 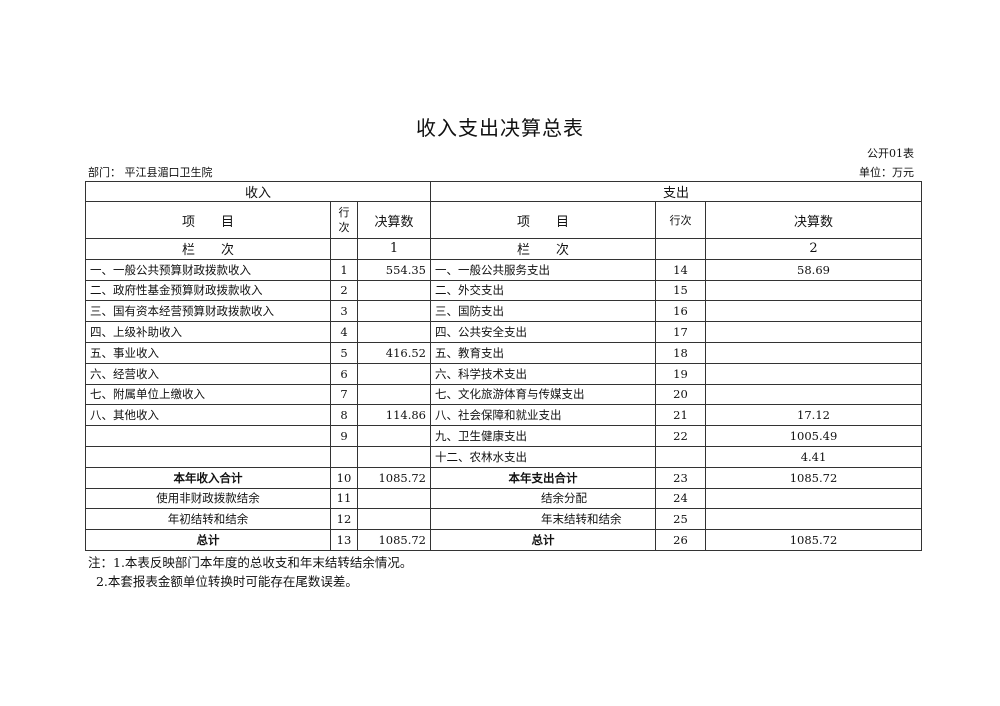 I want to click on table-row: 总计 13 1085.72 总计 26 1085.72, so click(x=503, y=540).